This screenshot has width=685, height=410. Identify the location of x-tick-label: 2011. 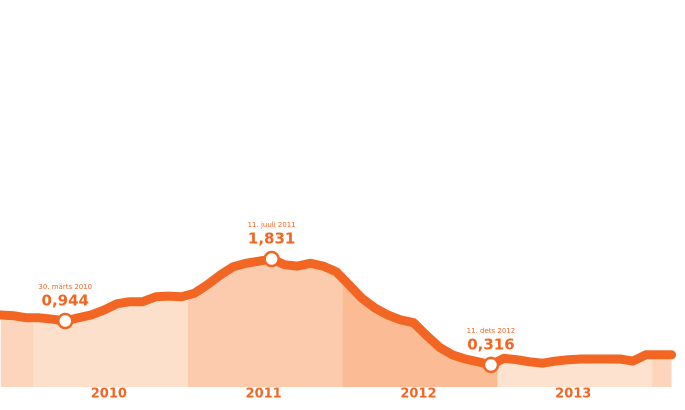
(264, 394).